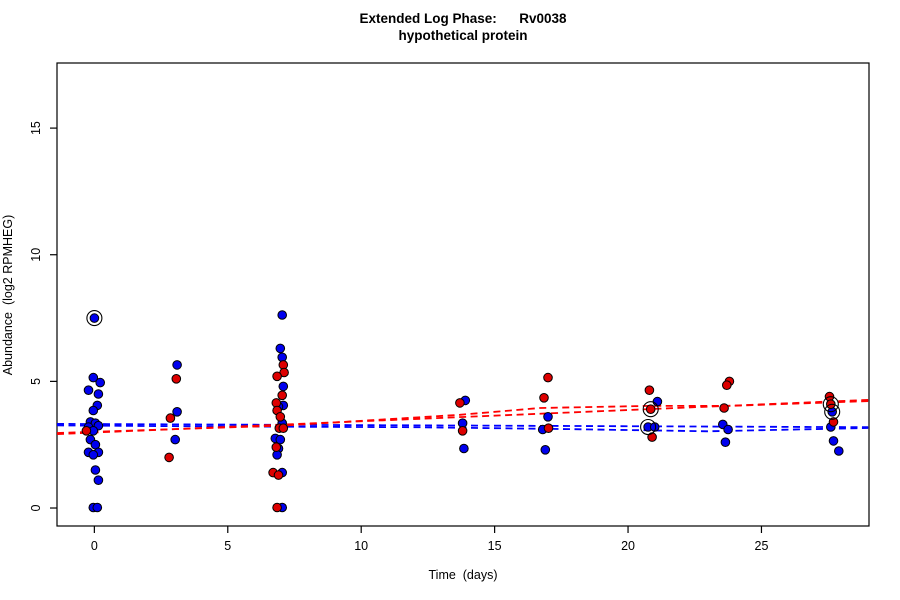 Image resolution: width=900 pixels, height=600 pixels. What do you see at coordinates (94, 546) in the screenshot?
I see `x-tick-label: 0` at bounding box center [94, 546].